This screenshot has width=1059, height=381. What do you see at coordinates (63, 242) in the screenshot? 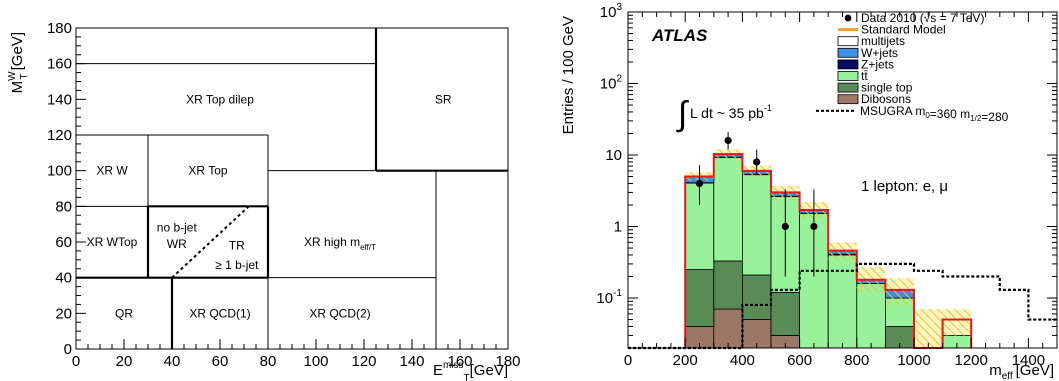
I see `y-tick-label: 60` at bounding box center [63, 242].